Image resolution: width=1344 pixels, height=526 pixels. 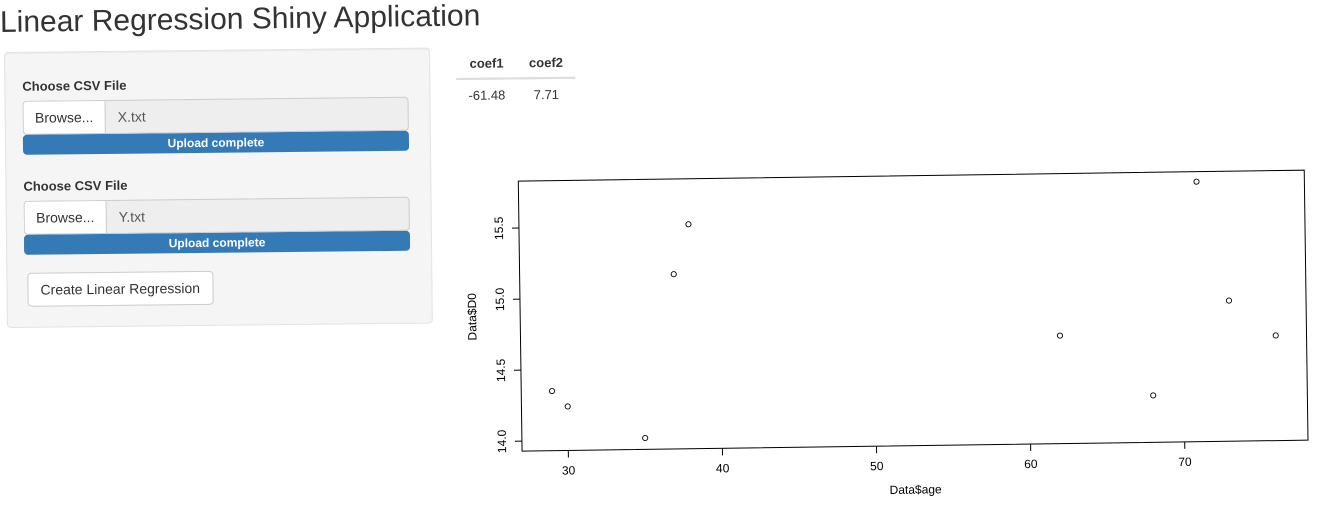 What do you see at coordinates (500, 299) in the screenshot?
I see `y-tick-label: 15.0` at bounding box center [500, 299].